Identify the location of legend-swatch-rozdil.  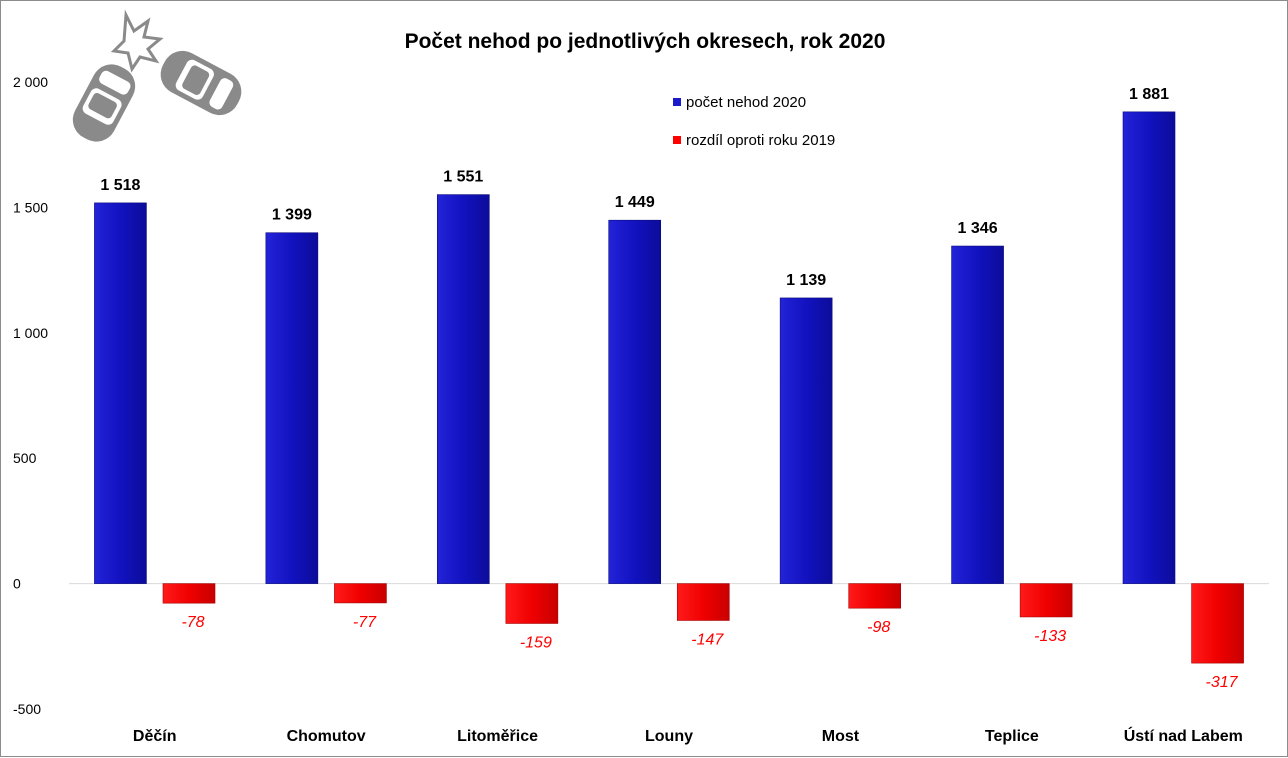
(677, 140).